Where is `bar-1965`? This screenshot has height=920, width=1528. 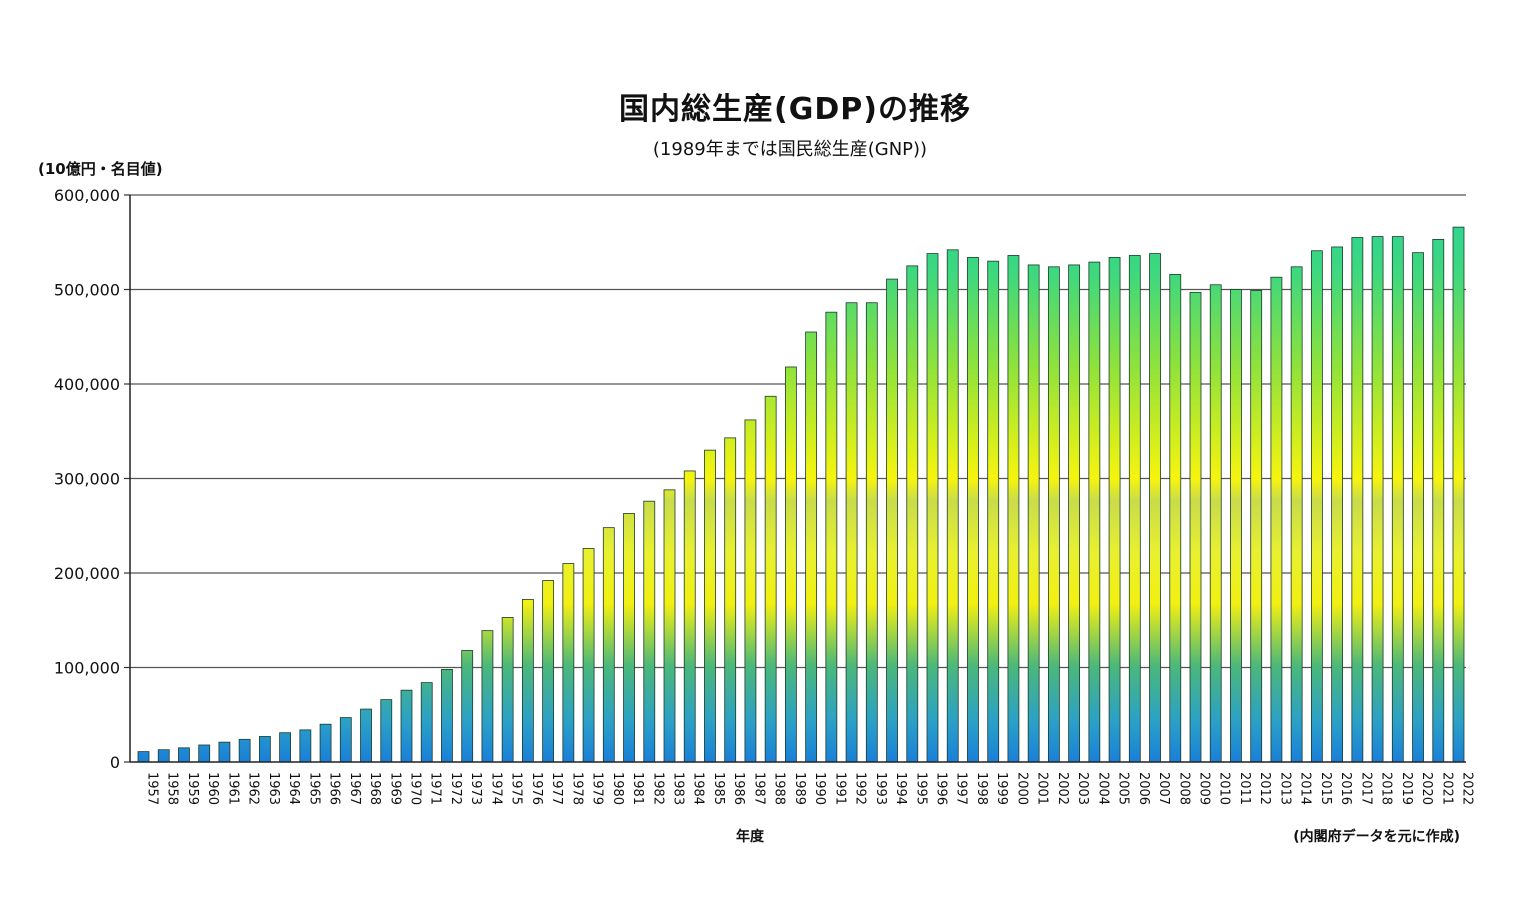 bar-1965 is located at coordinates (305, 746).